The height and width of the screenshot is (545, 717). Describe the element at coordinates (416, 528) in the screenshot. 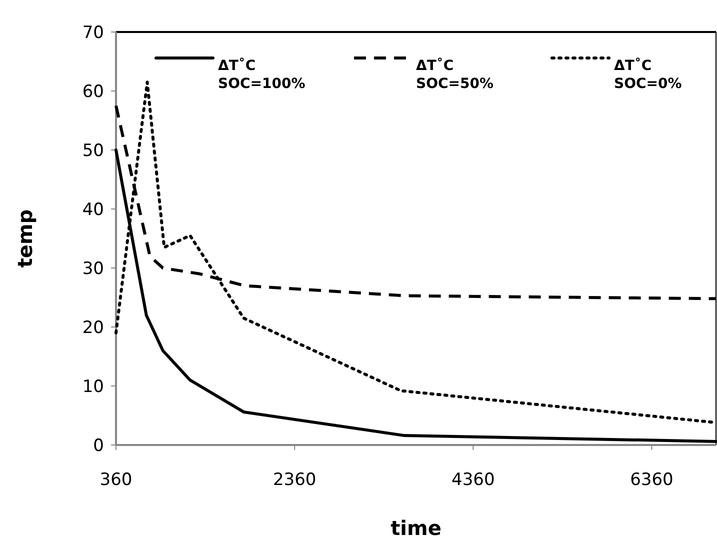

I see `x-axis-title: time` at that location.